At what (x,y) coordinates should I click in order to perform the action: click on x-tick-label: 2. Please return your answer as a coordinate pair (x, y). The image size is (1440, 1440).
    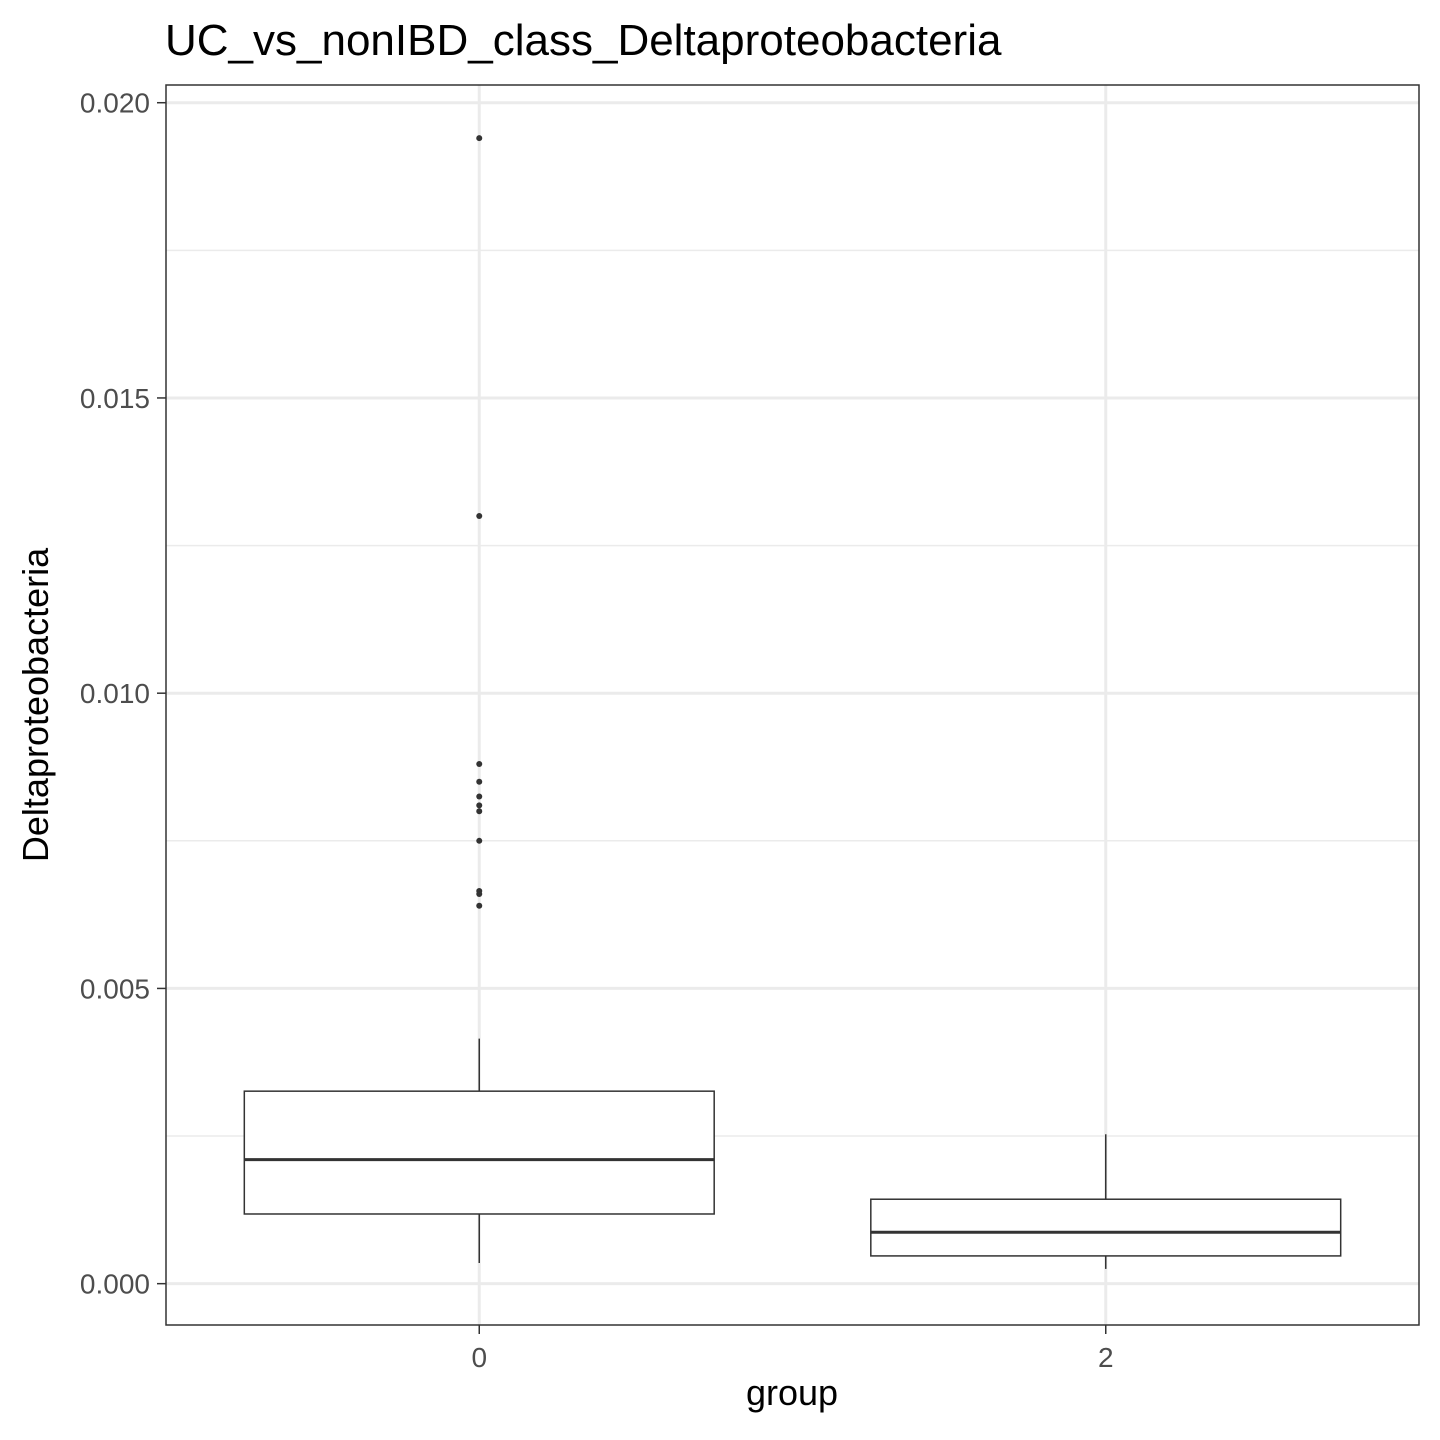
    Looking at the image, I should click on (1106, 1357).